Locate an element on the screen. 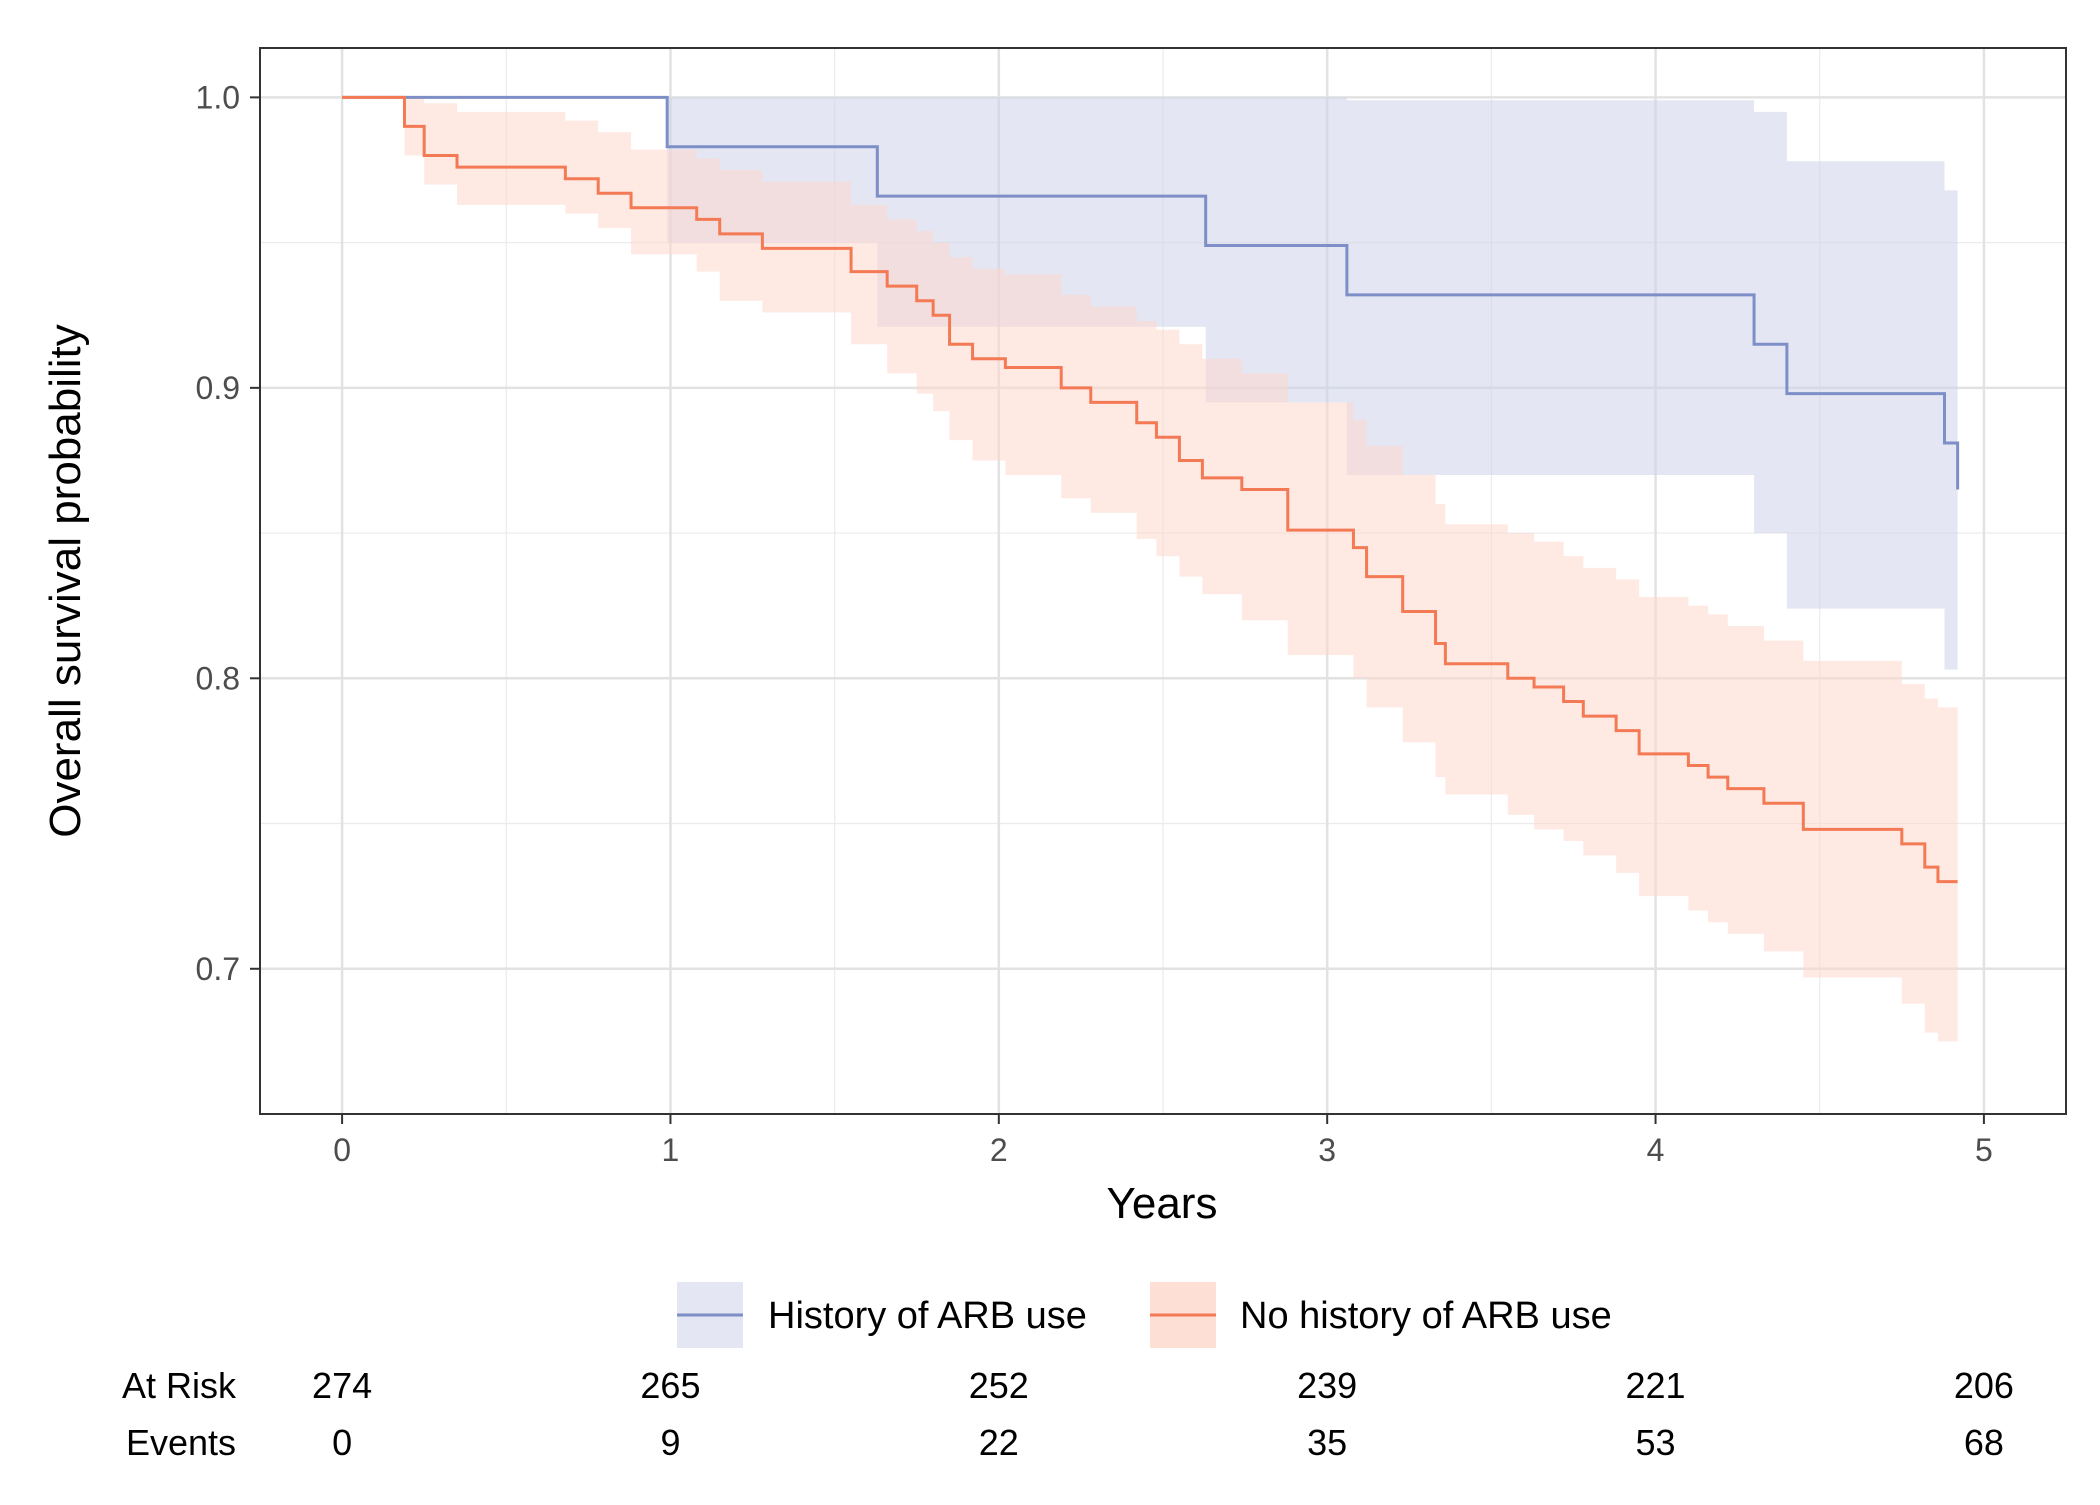 The width and height of the screenshot is (2100, 1505). y-tick-label: 0.9 is located at coordinates (218, 388).